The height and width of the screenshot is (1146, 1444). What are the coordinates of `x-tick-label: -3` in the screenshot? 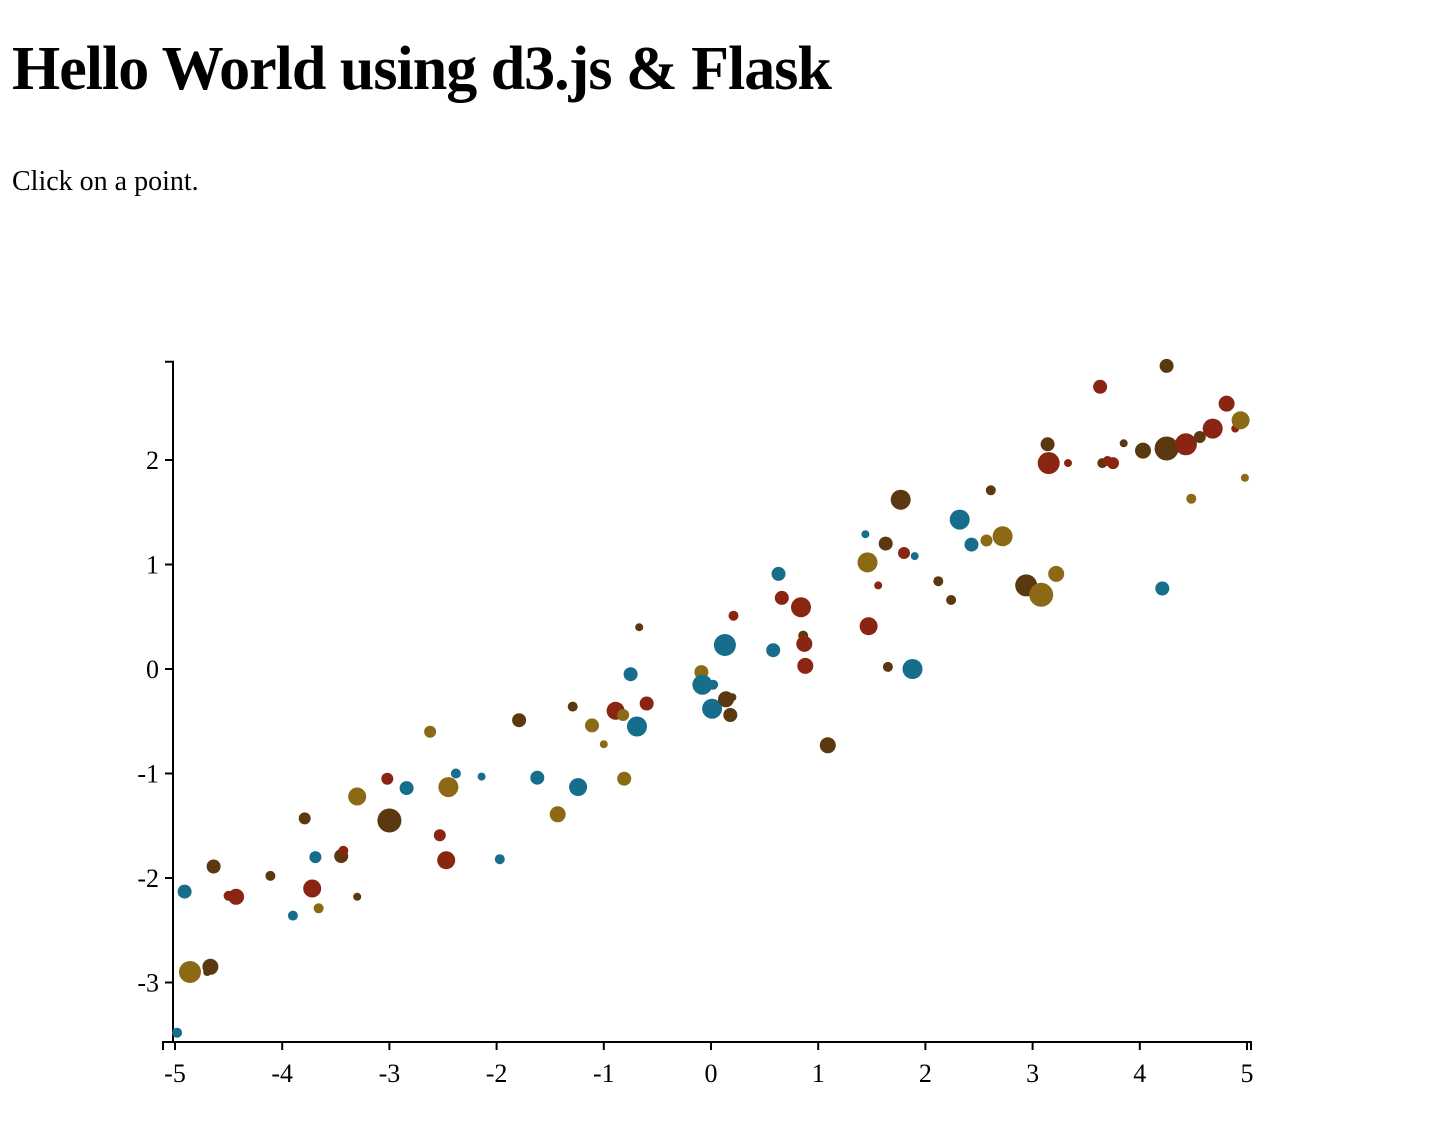 It's located at (390, 1073).